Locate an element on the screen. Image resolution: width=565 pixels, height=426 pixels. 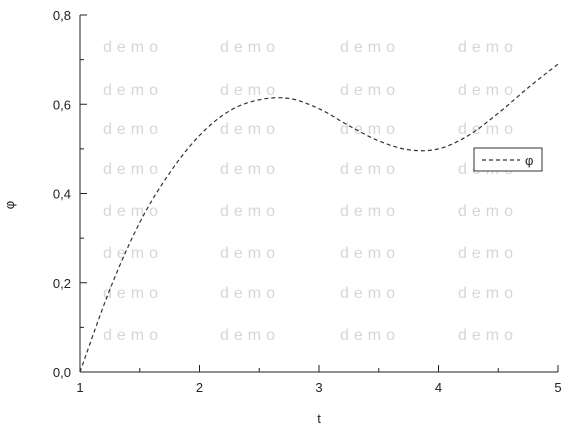
y-axis-label: φ is located at coordinates (9, 205).